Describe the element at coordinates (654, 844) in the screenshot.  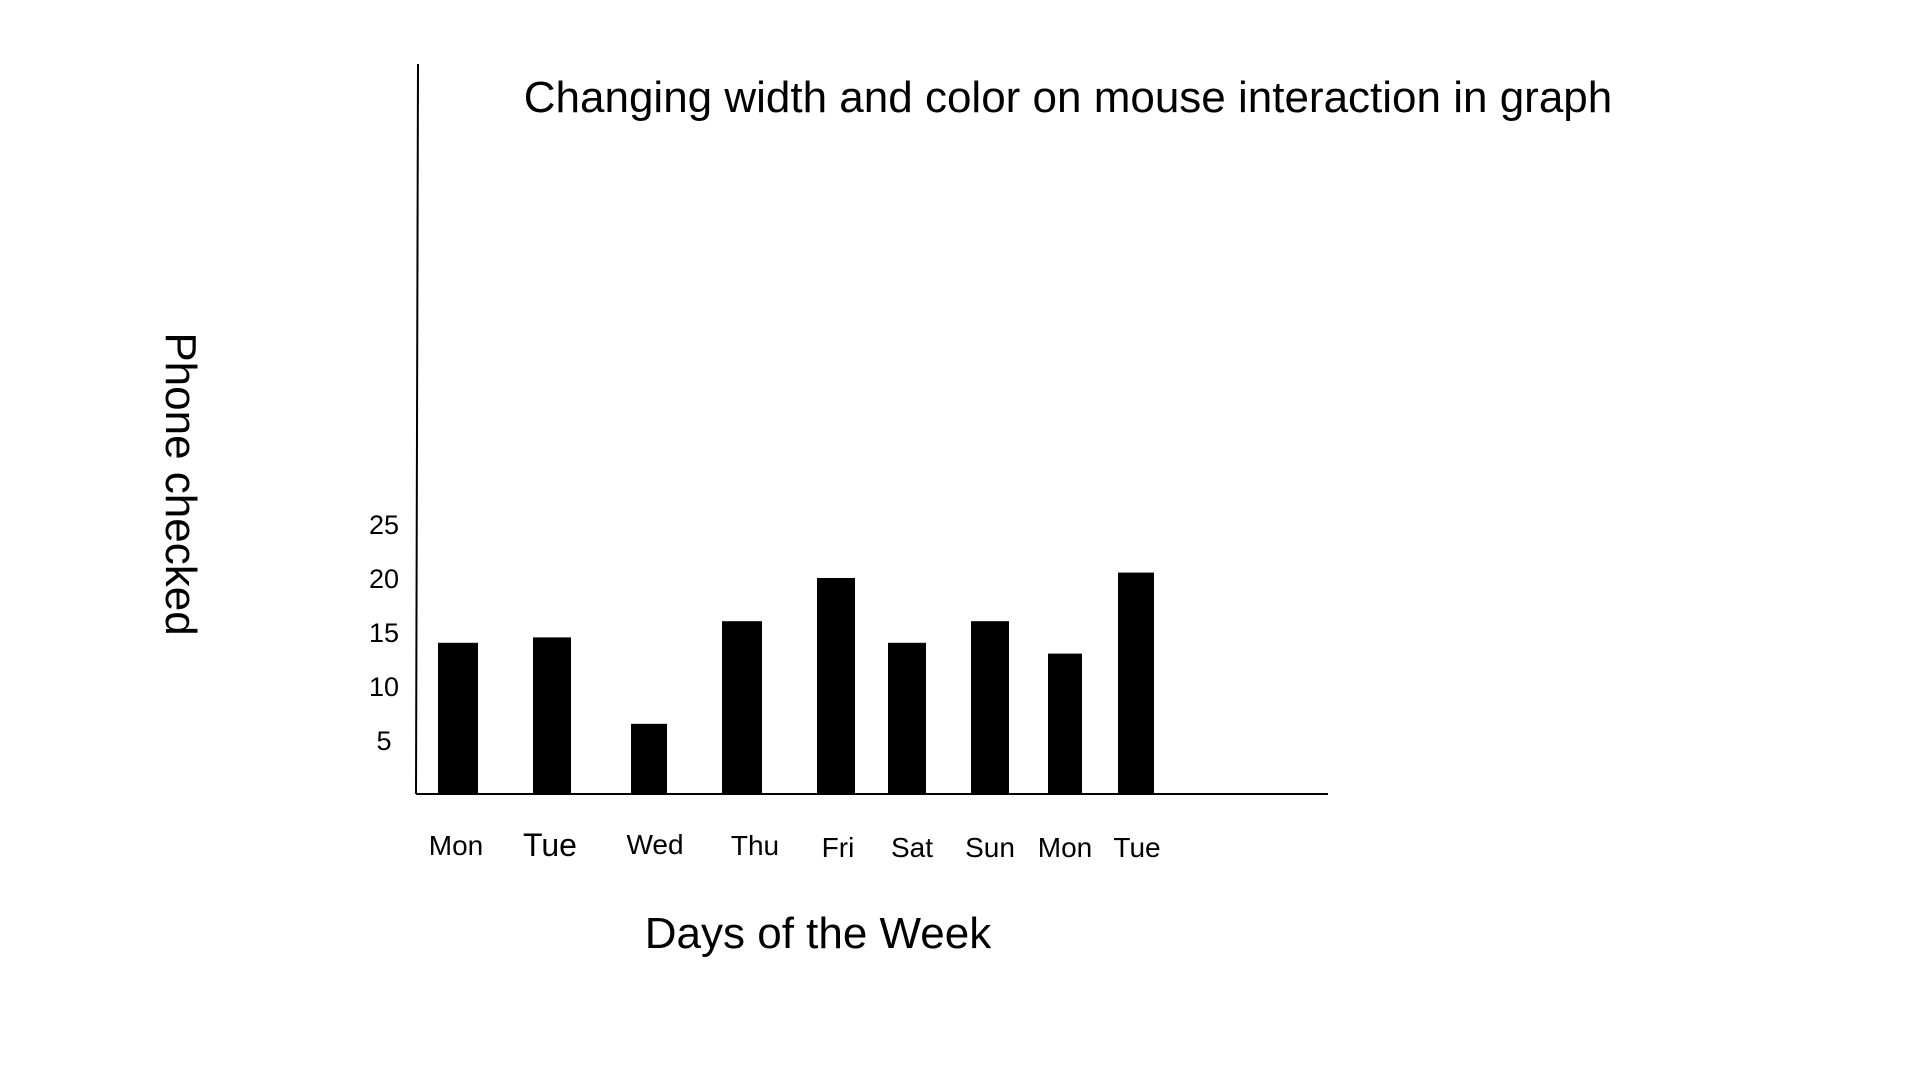
I see `x-tick-label: Wed` at that location.